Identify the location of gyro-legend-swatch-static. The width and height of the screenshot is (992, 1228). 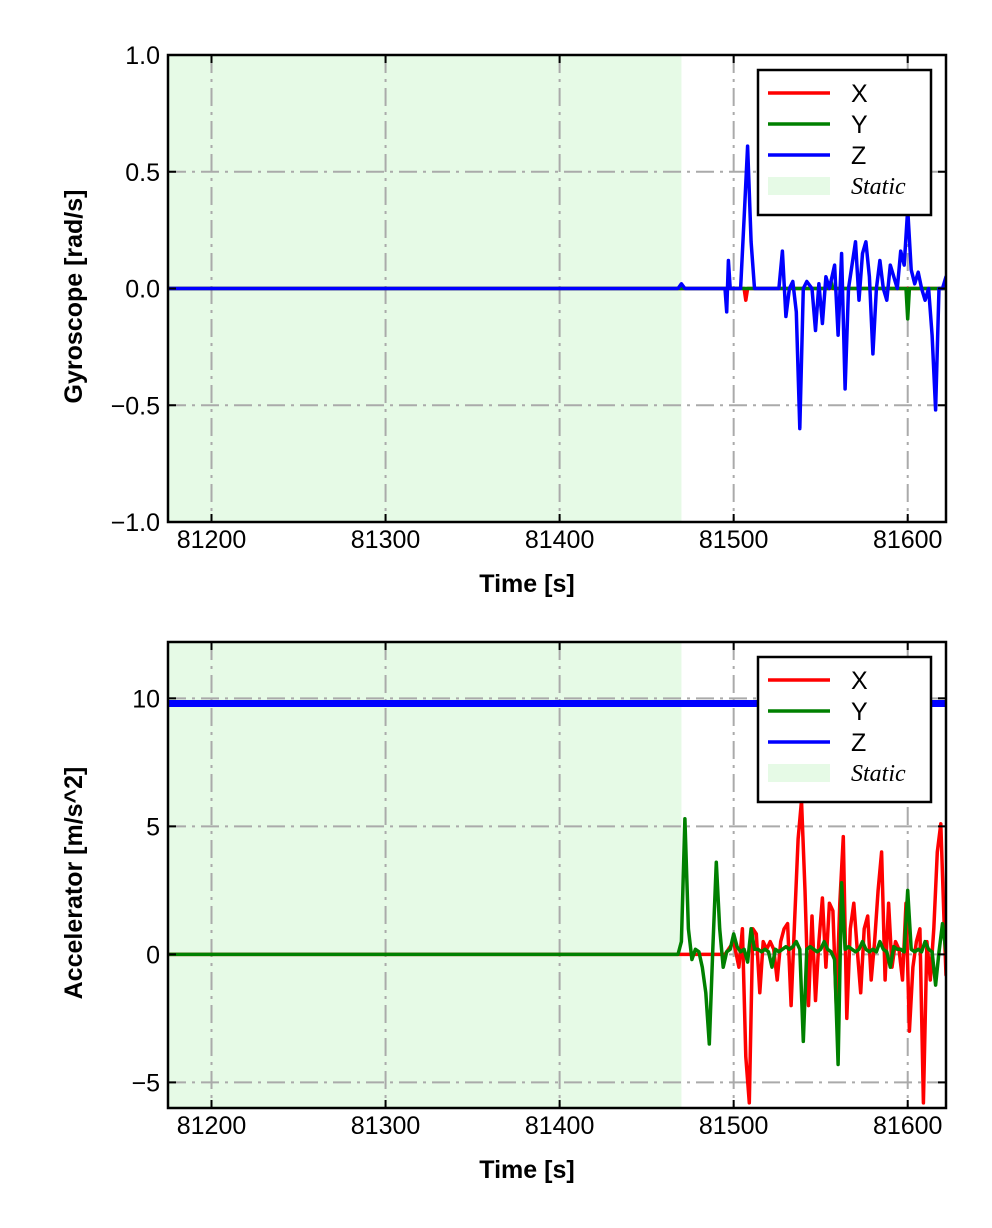
(799, 186).